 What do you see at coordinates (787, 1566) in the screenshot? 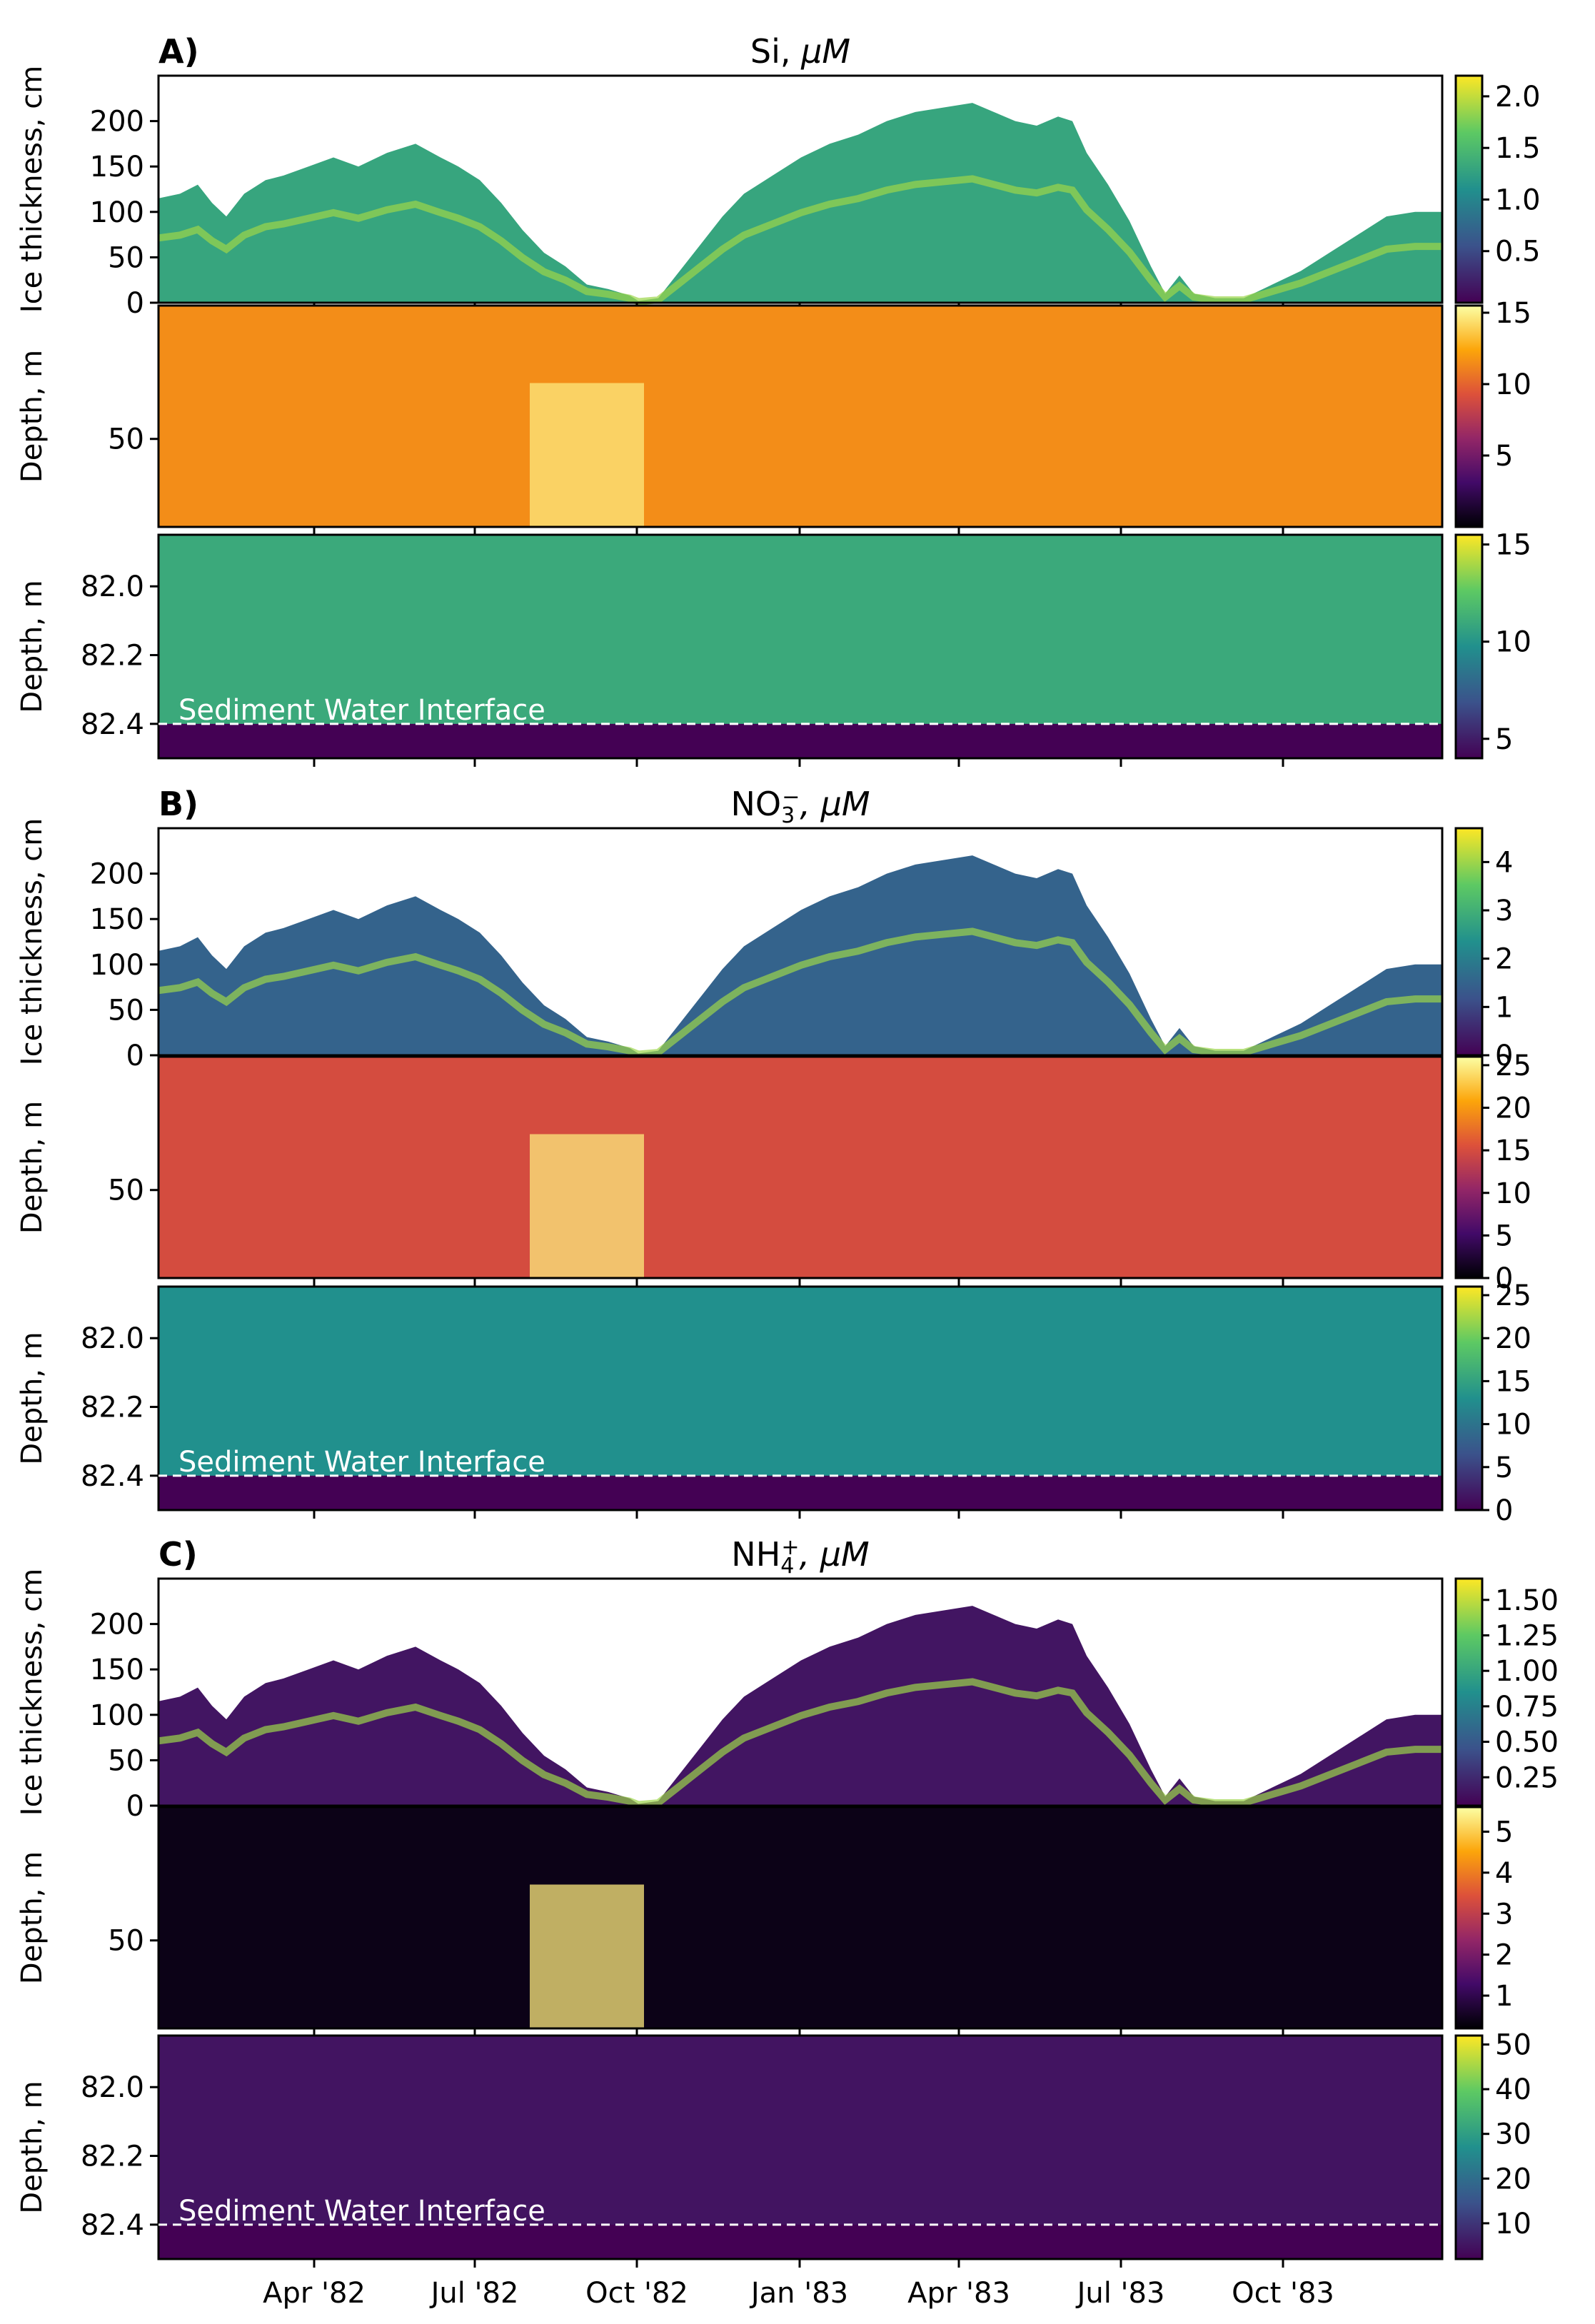
I see `title-subscript: 4` at bounding box center [787, 1566].